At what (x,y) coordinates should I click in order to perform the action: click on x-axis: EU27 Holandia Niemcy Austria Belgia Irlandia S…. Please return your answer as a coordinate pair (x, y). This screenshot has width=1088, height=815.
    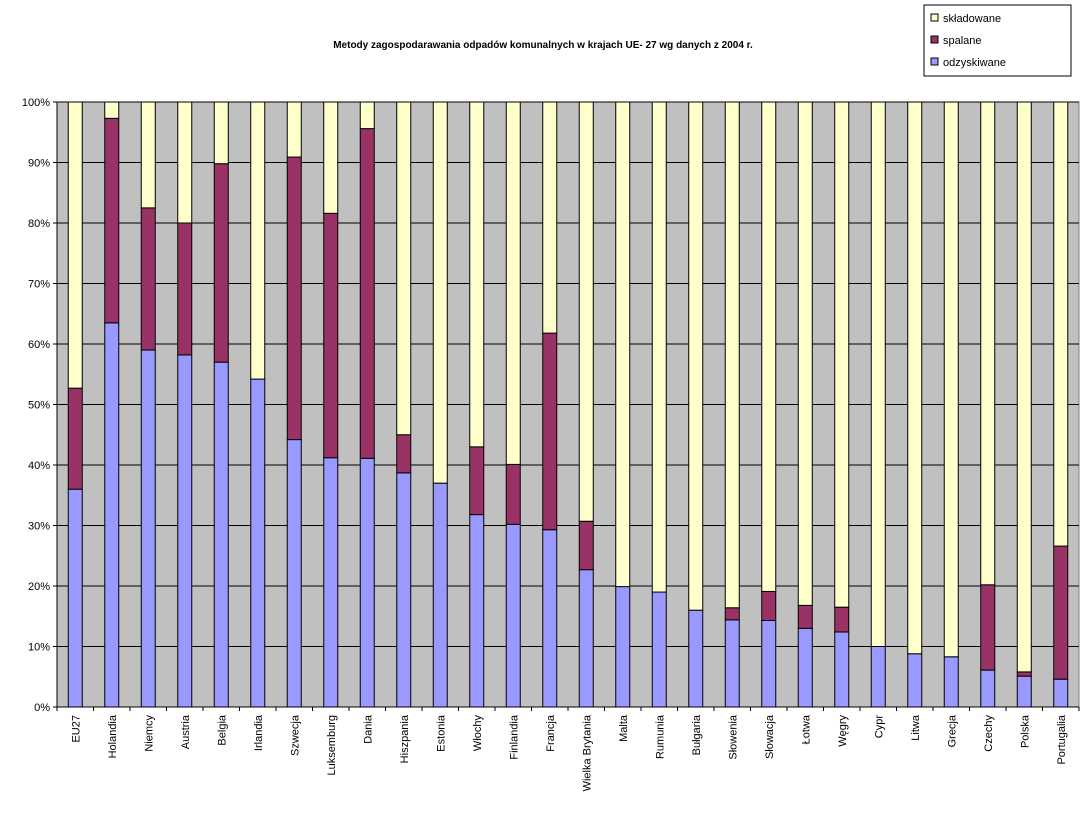
    Looking at the image, I should click on (568, 748).